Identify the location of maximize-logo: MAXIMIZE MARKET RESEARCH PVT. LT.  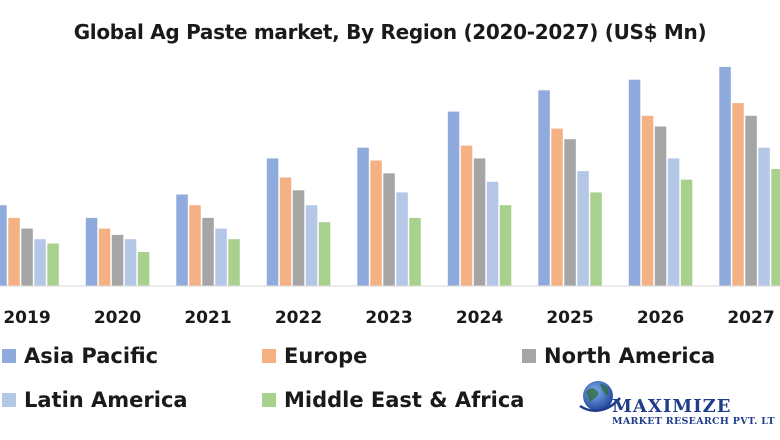
(674, 403).